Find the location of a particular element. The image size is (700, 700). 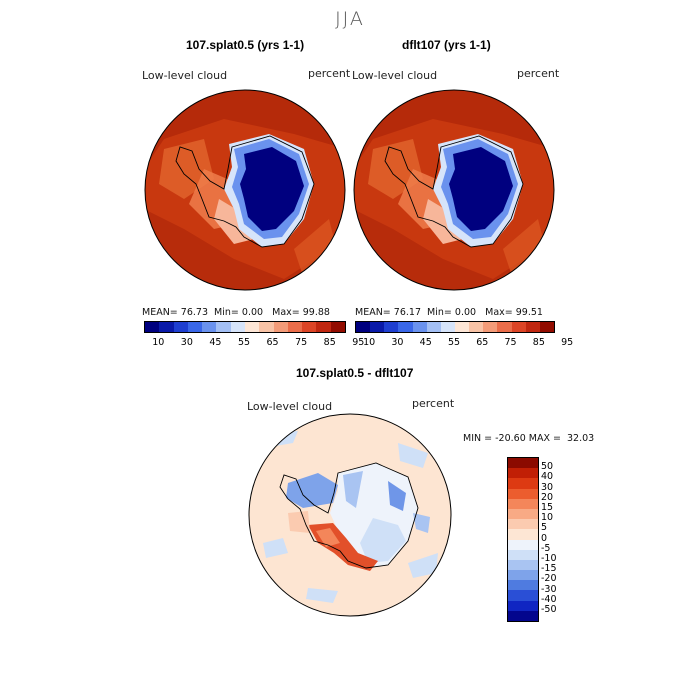

diff-colorbar-tick-label: 0 is located at coordinates (544, 538).